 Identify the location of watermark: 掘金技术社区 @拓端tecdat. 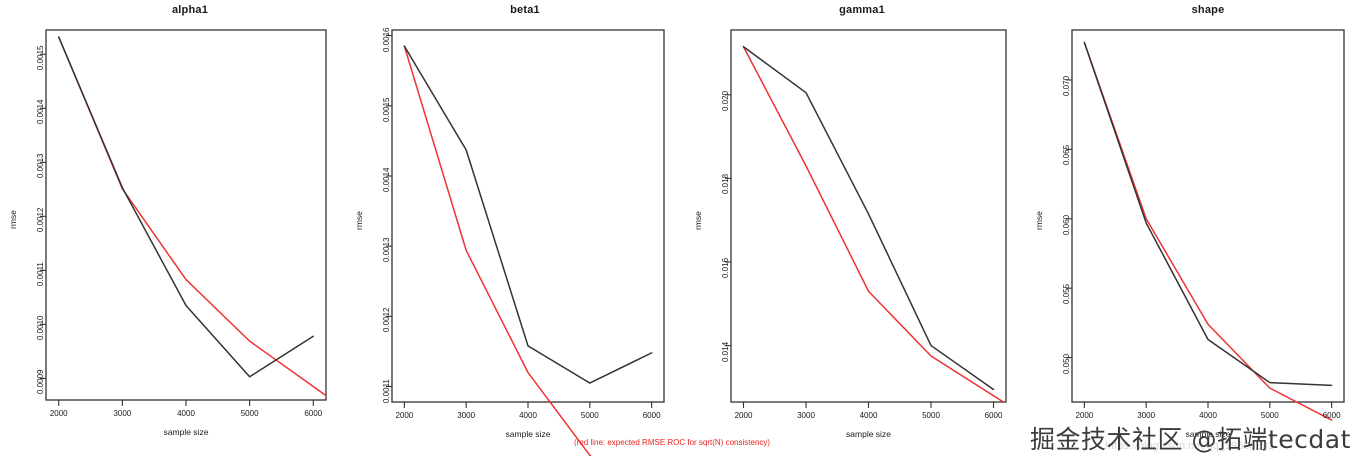
(1190, 439).